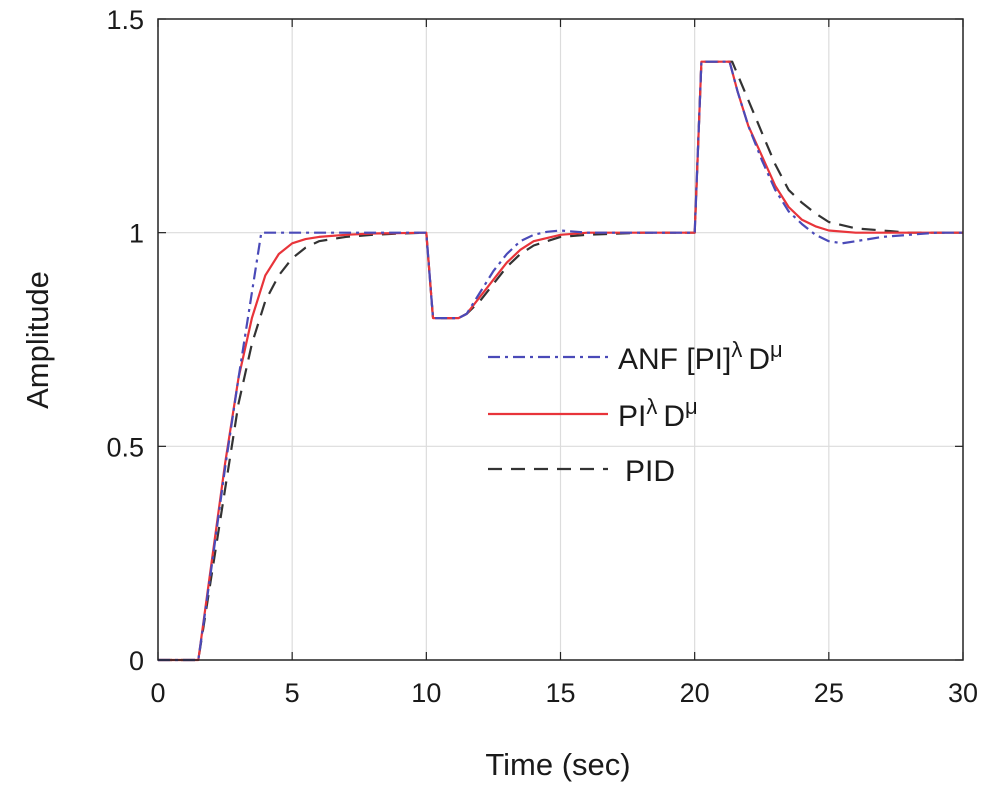 The image size is (991, 788). I want to click on y-tick-label: 0.5, so click(125, 447).